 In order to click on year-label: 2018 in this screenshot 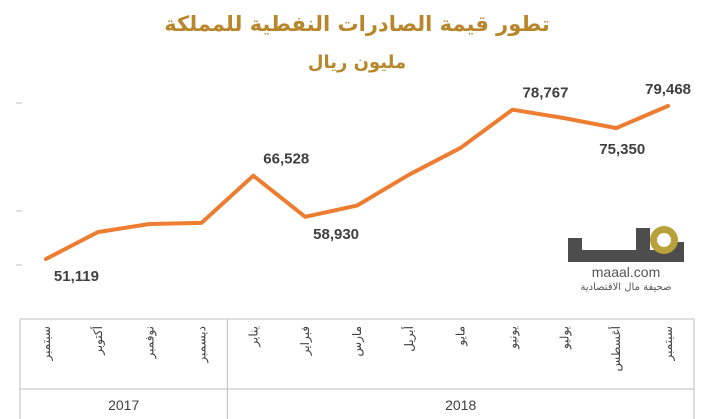, I will do `click(460, 405)`.